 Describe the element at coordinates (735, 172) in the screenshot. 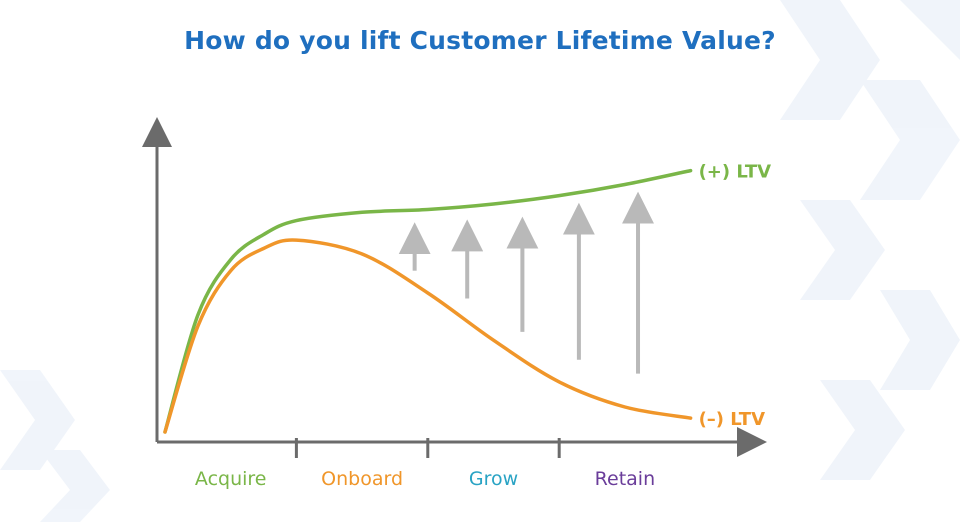

I see `positive-ltv-label: (+) LTV` at that location.